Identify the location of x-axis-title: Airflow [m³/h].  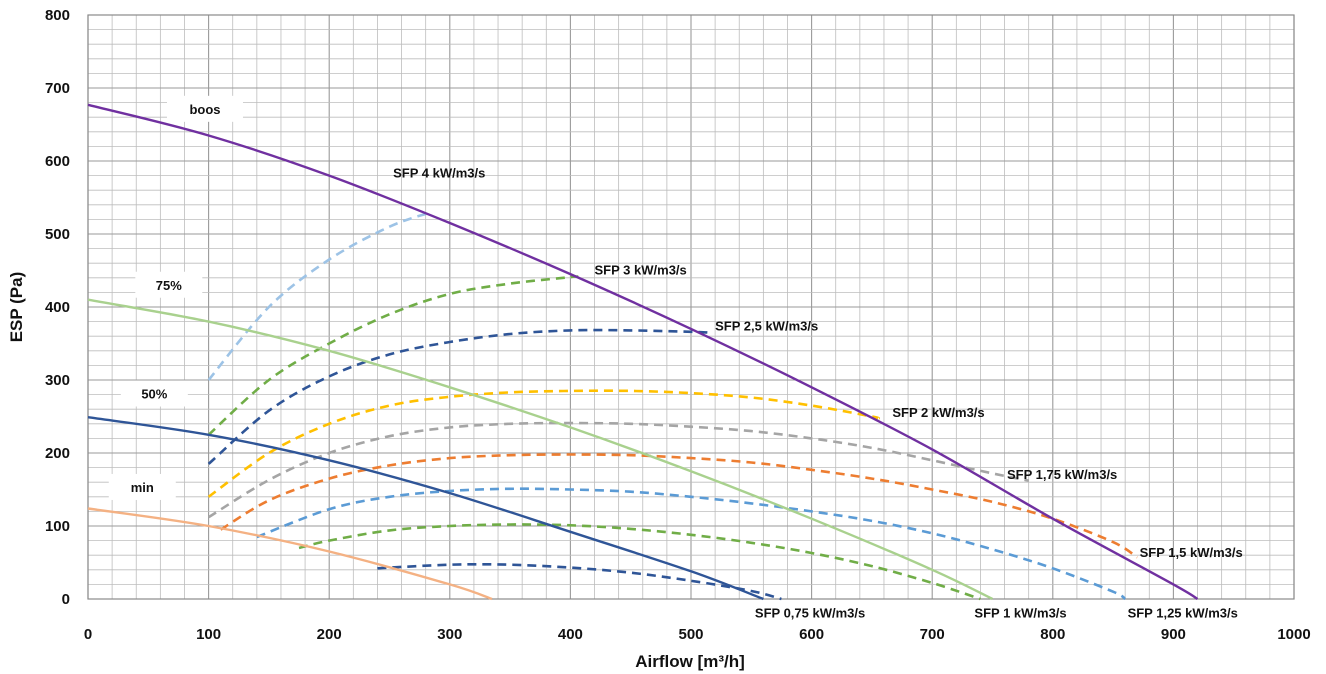
(690, 661).